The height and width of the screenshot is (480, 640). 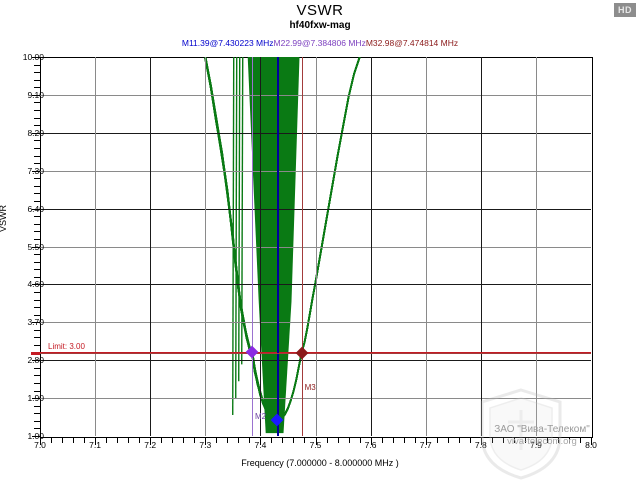 I want to click on y-tick-label: 8.20, so click(x=35, y=132).